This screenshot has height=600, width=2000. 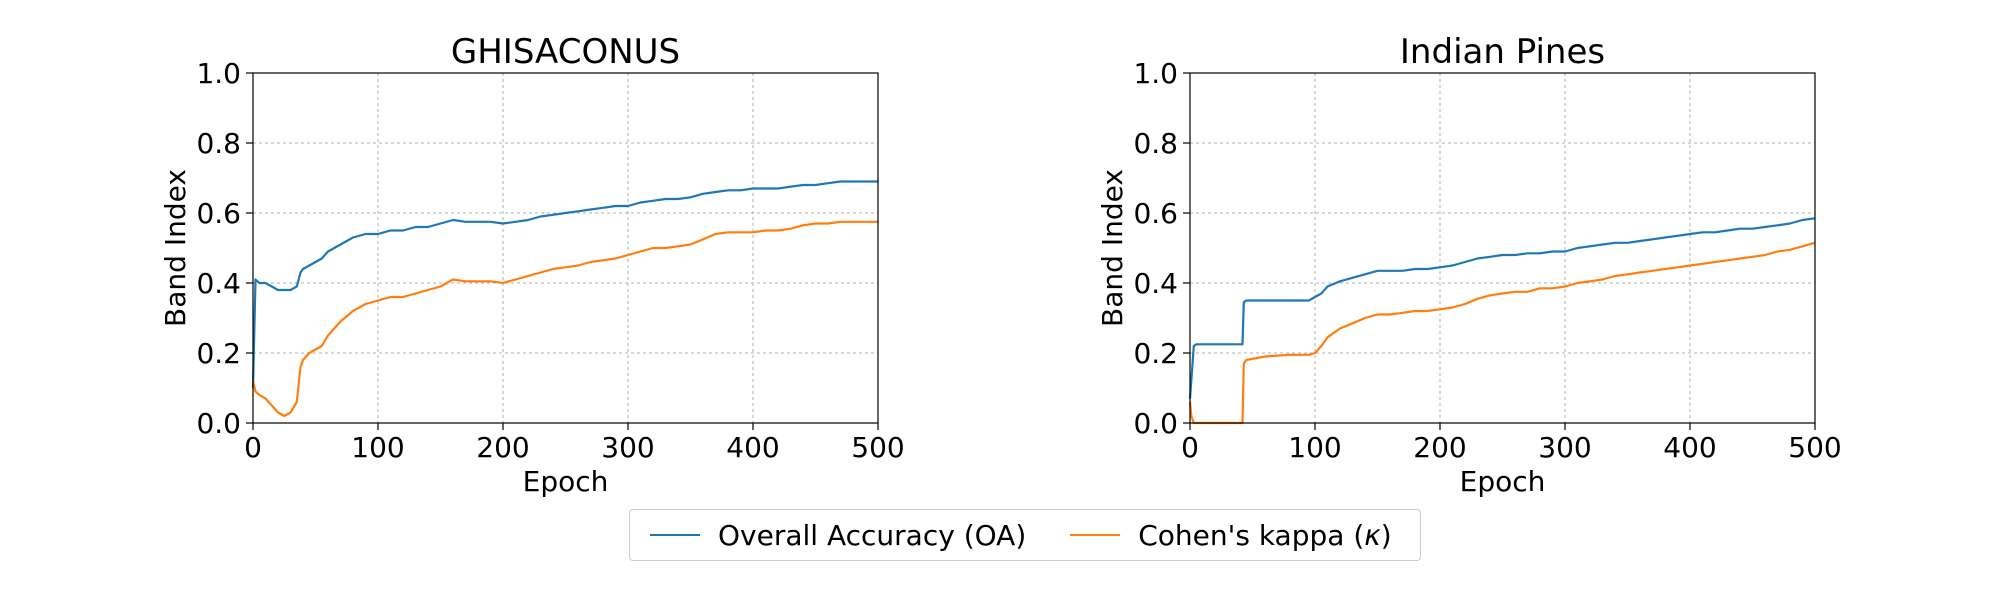 I want to click on legend-label-kappa-symbol: κ, so click(x=1372, y=535).